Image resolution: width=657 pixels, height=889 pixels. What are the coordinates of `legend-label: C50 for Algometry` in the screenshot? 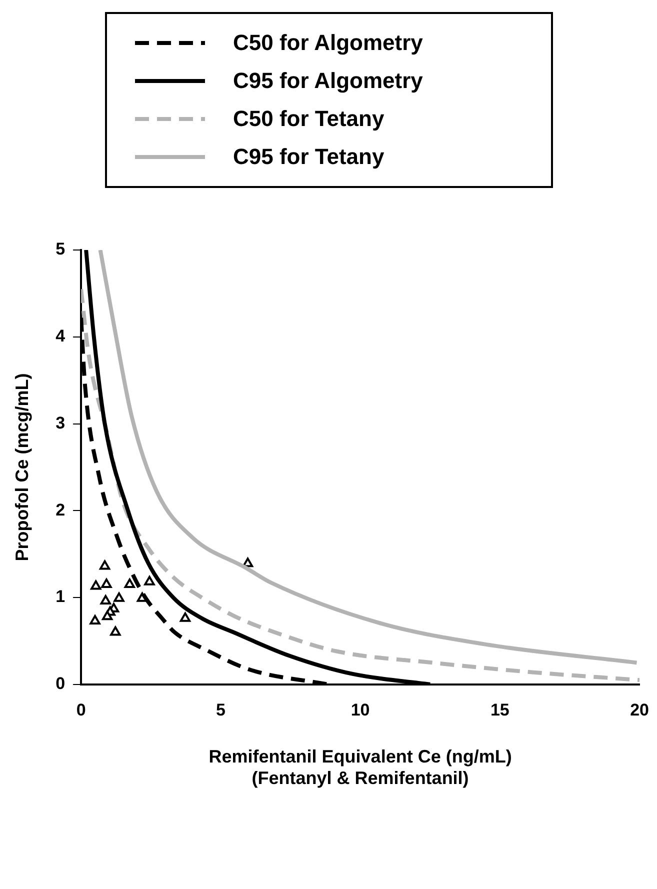 It's located at (328, 43).